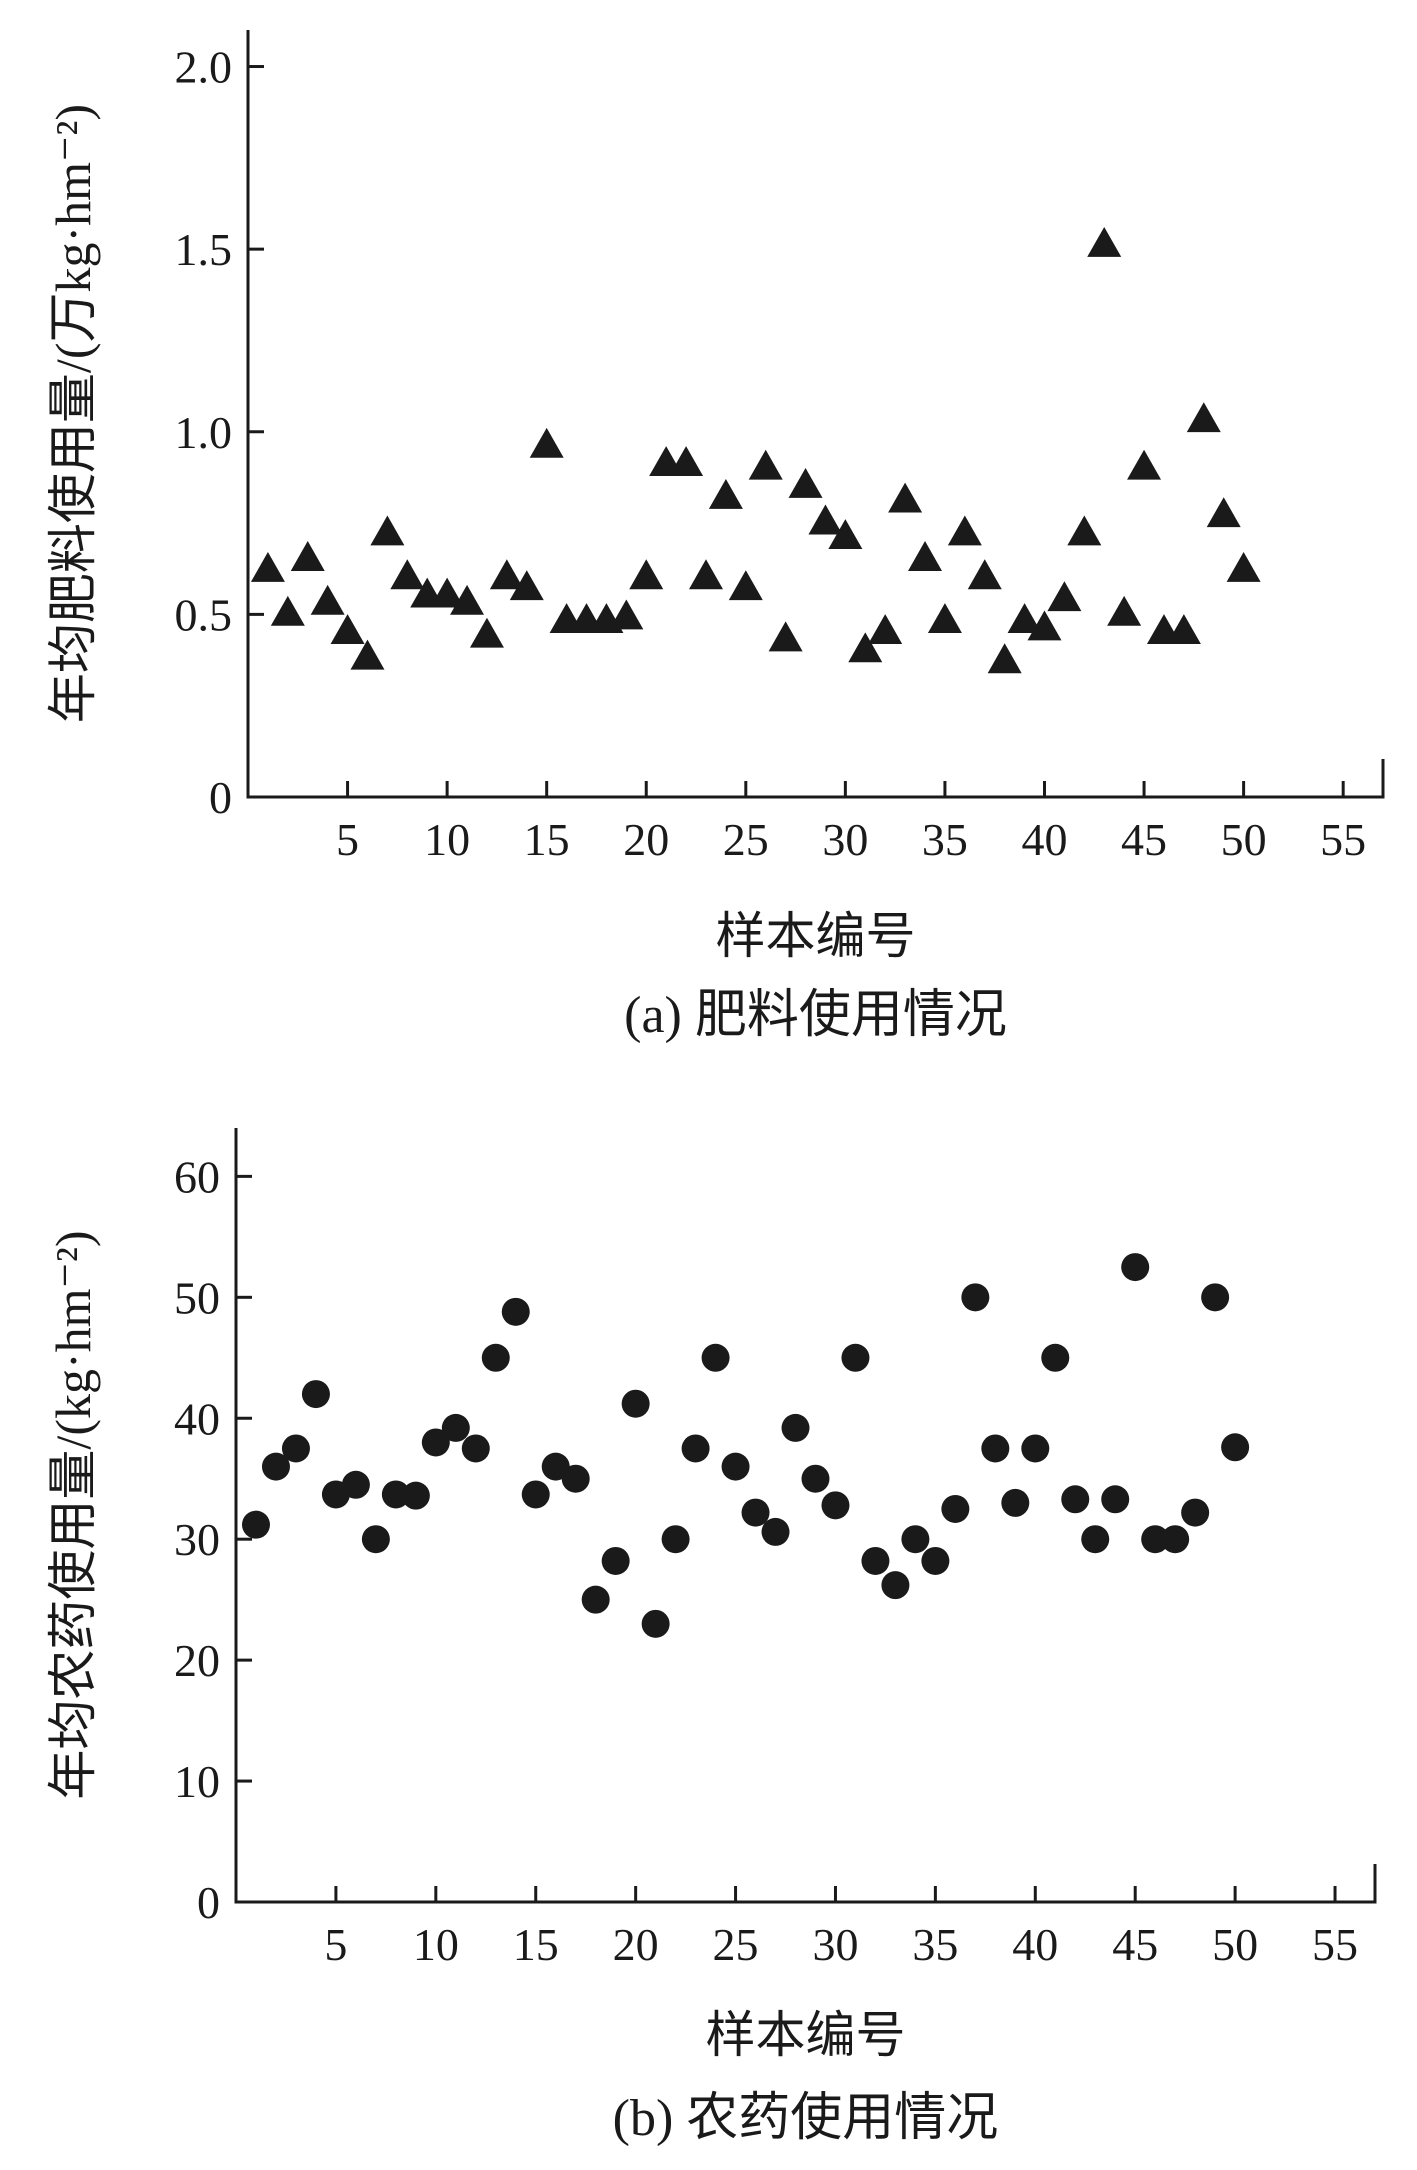 The image size is (1417, 2170). I want to click on y-tick-label: 60, so click(197, 1176).